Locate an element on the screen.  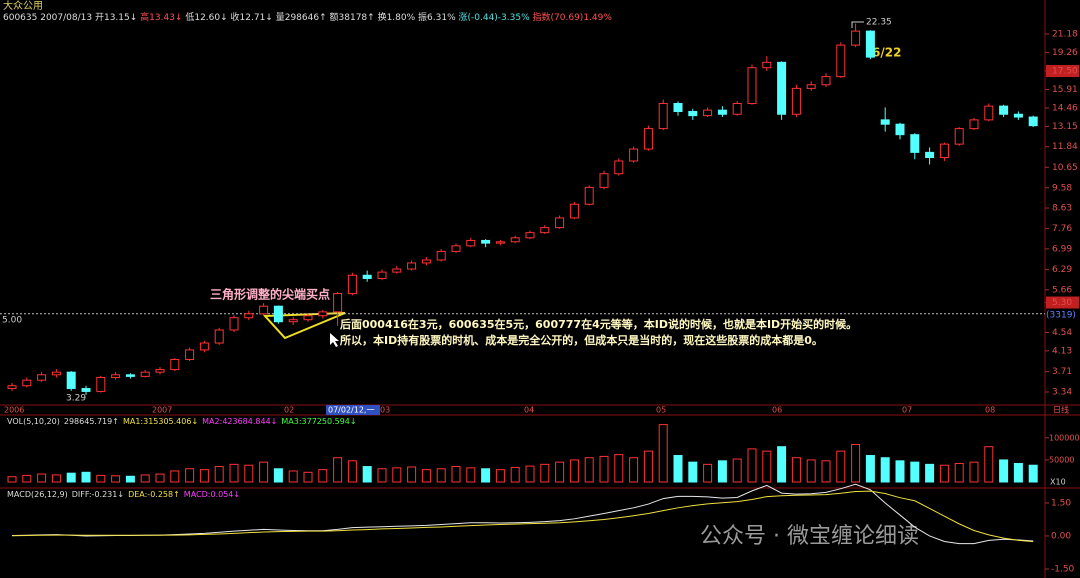
amplitude: 振6.31% is located at coordinates (437, 17).